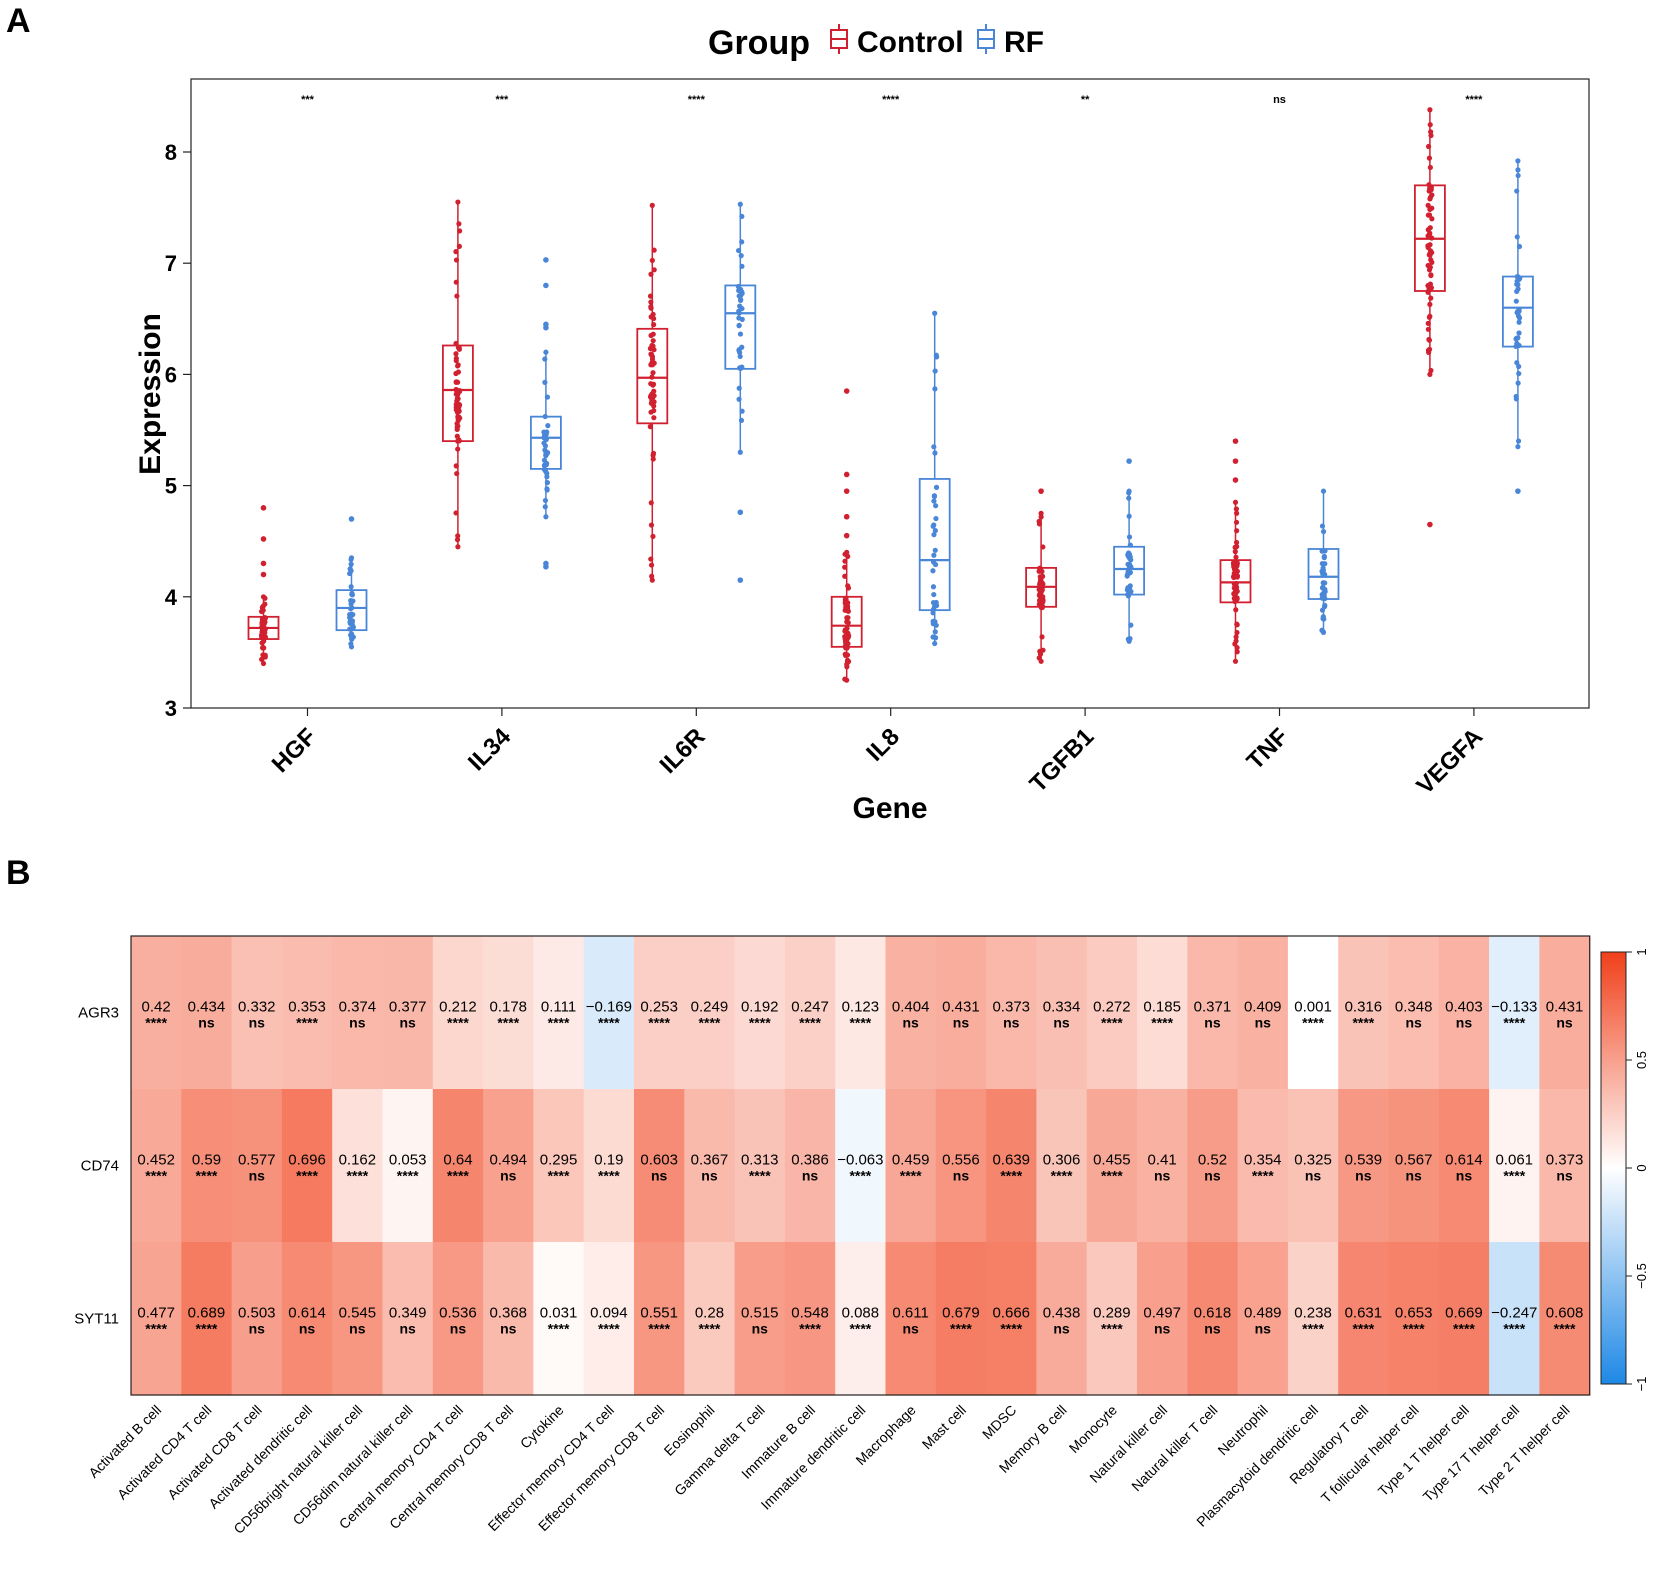 The image size is (1654, 1570). I want to click on data-point-min, so click(458, 547).